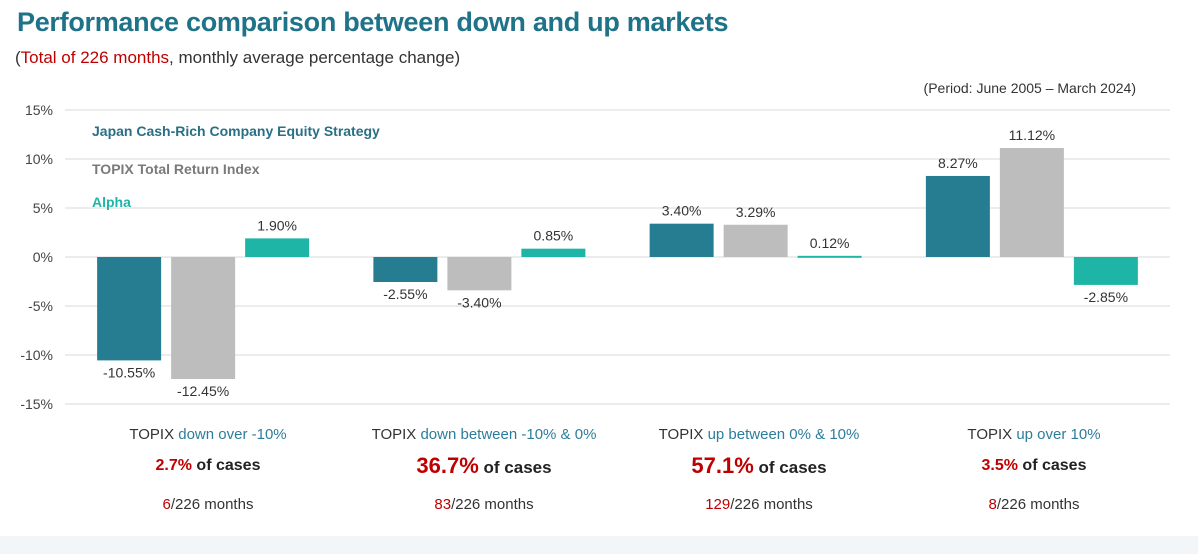 The width and height of the screenshot is (1198, 554). I want to click on category-desc-2: down between -10% & 0%, so click(508, 434).